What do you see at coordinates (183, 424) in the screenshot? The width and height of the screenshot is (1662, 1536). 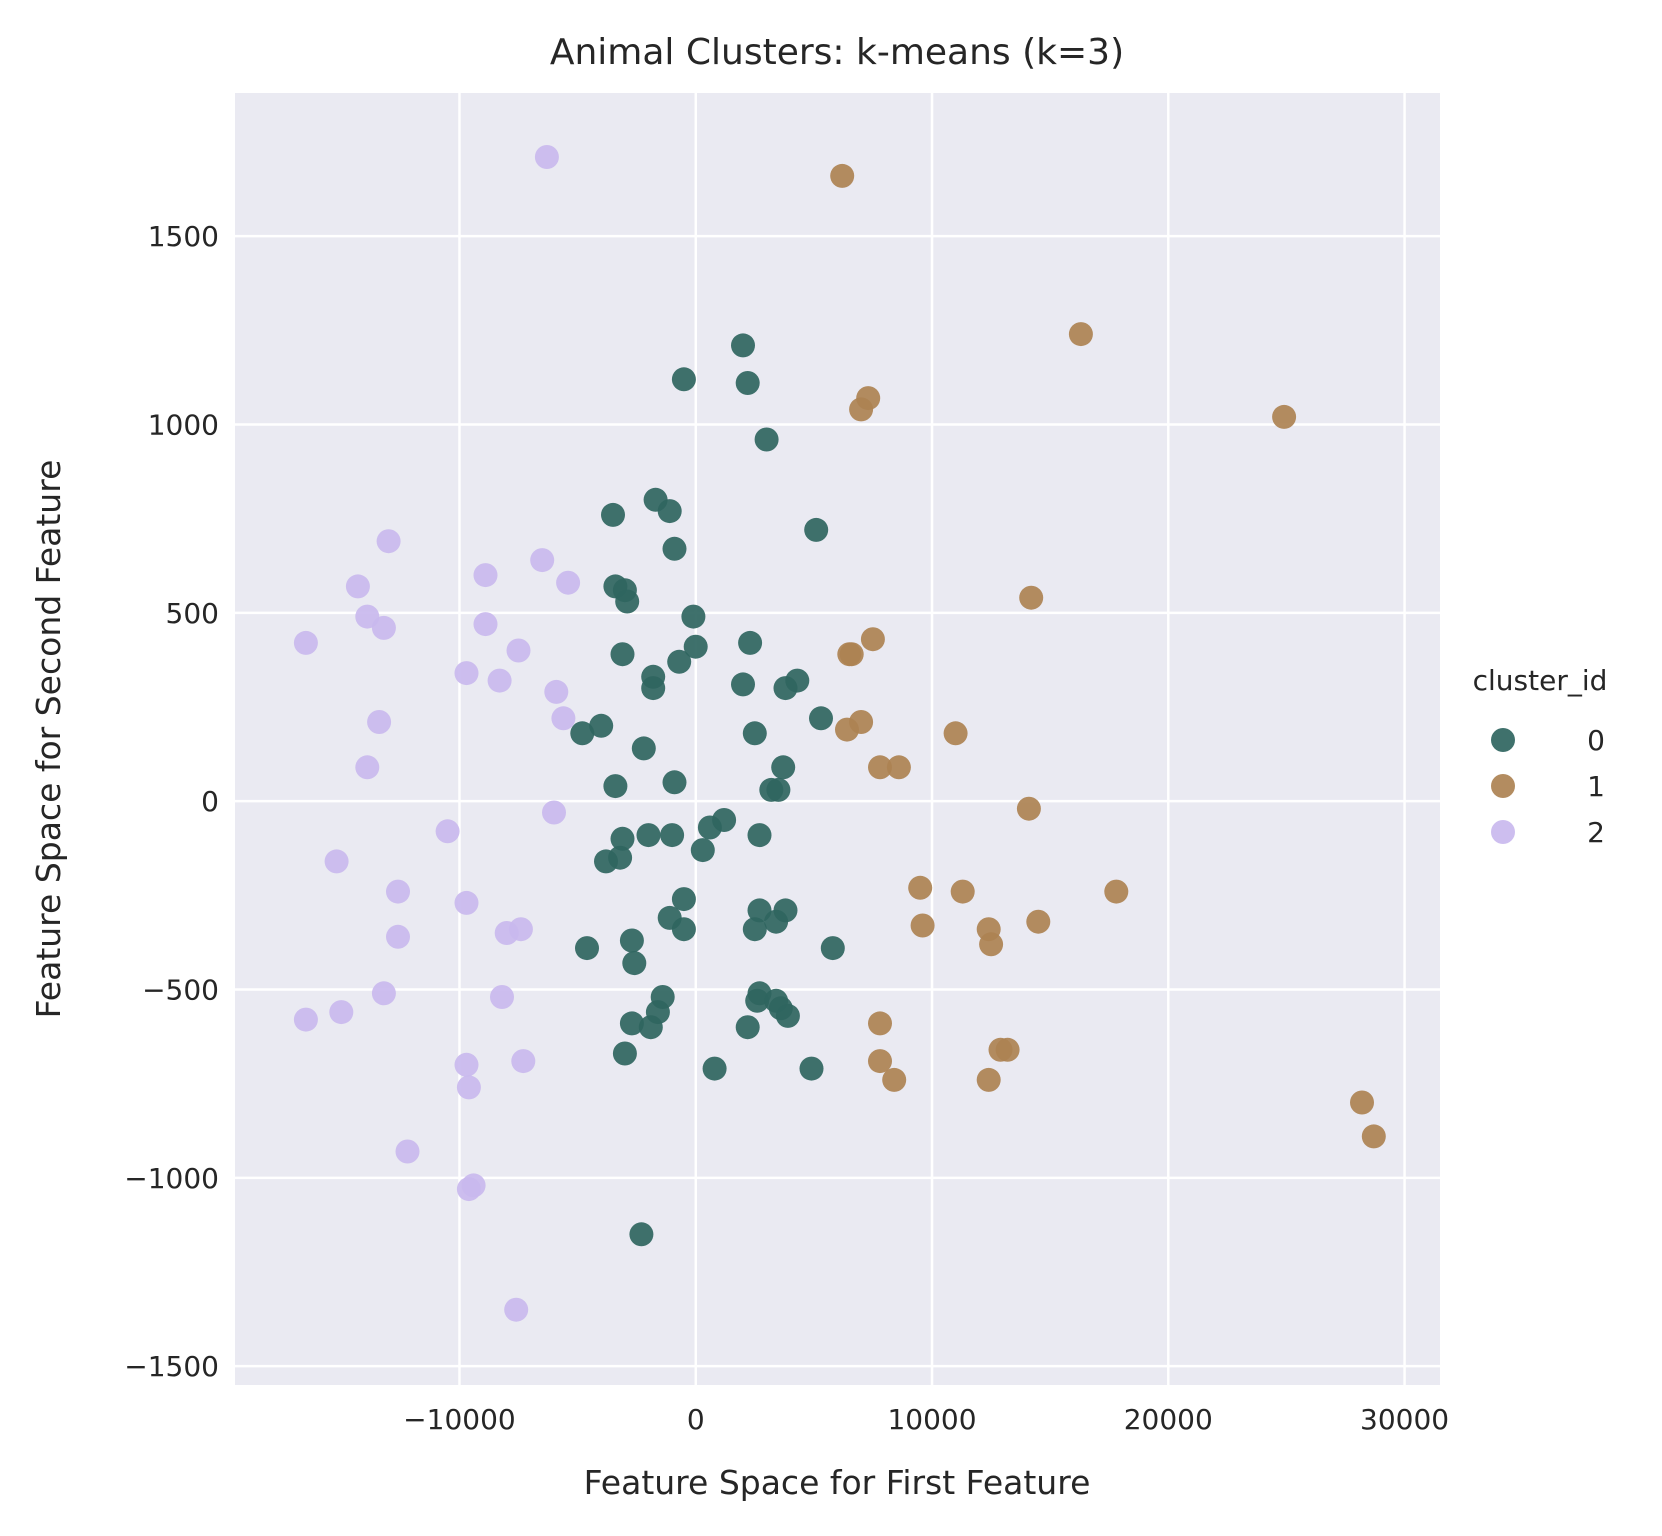 I see `y-tick-label: 1000` at bounding box center [183, 424].